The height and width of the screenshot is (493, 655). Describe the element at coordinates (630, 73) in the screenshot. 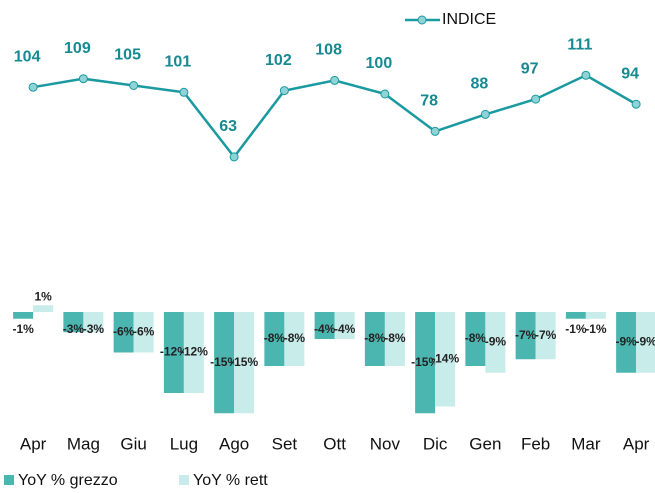

I see `value-label: 94` at that location.